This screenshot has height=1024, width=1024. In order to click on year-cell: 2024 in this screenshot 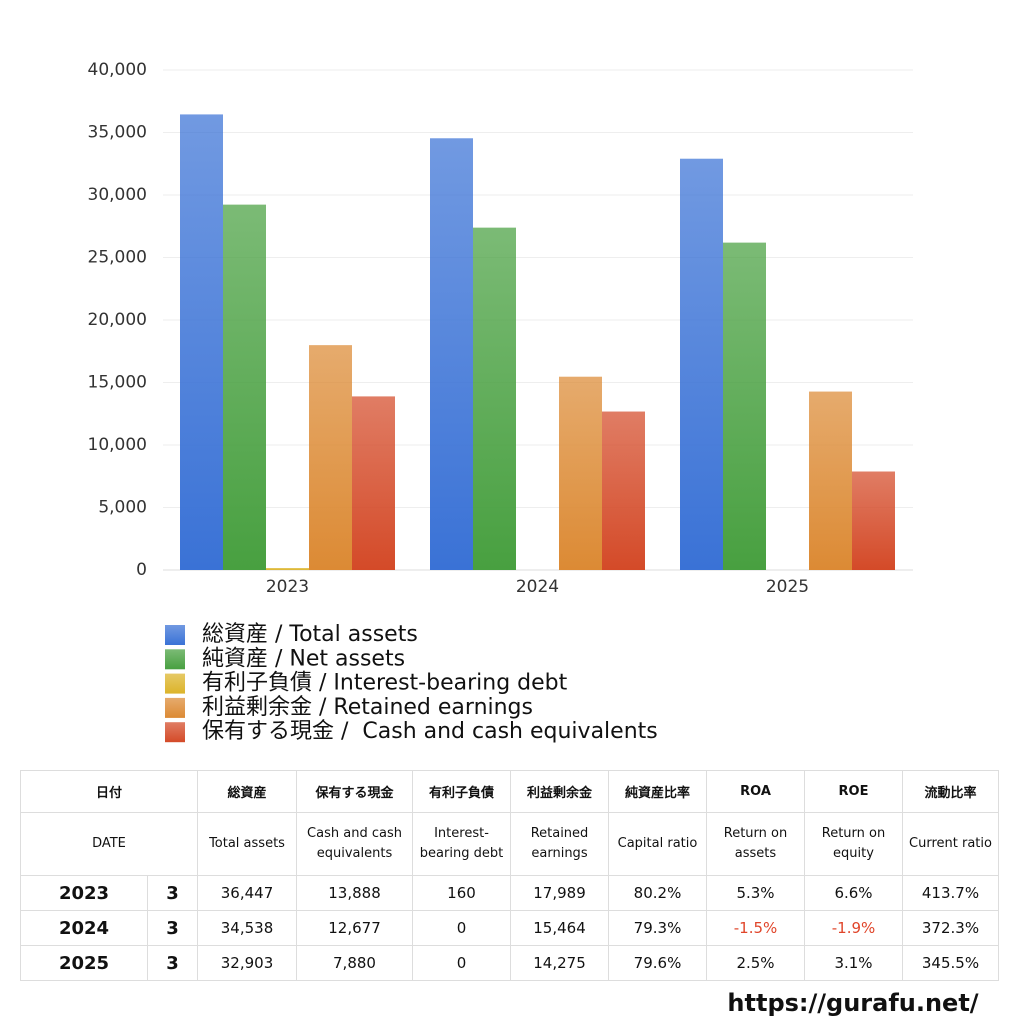, I will do `click(84, 928)`.